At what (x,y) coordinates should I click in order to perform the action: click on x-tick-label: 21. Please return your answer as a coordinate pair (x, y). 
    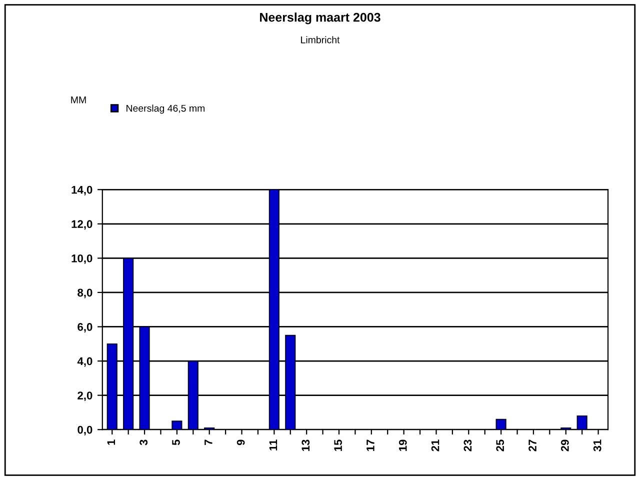
    Looking at the image, I should click on (435, 446).